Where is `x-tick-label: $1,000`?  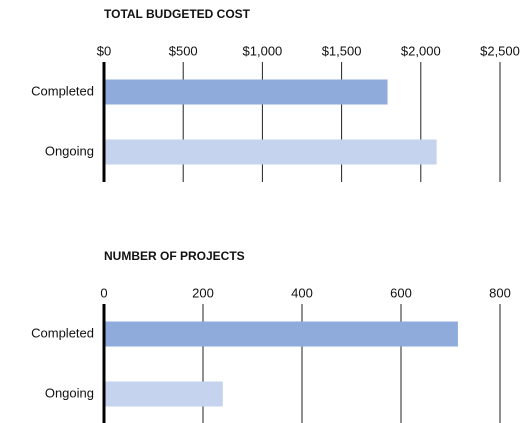
x-tick-label: $1,000 is located at coordinates (263, 50).